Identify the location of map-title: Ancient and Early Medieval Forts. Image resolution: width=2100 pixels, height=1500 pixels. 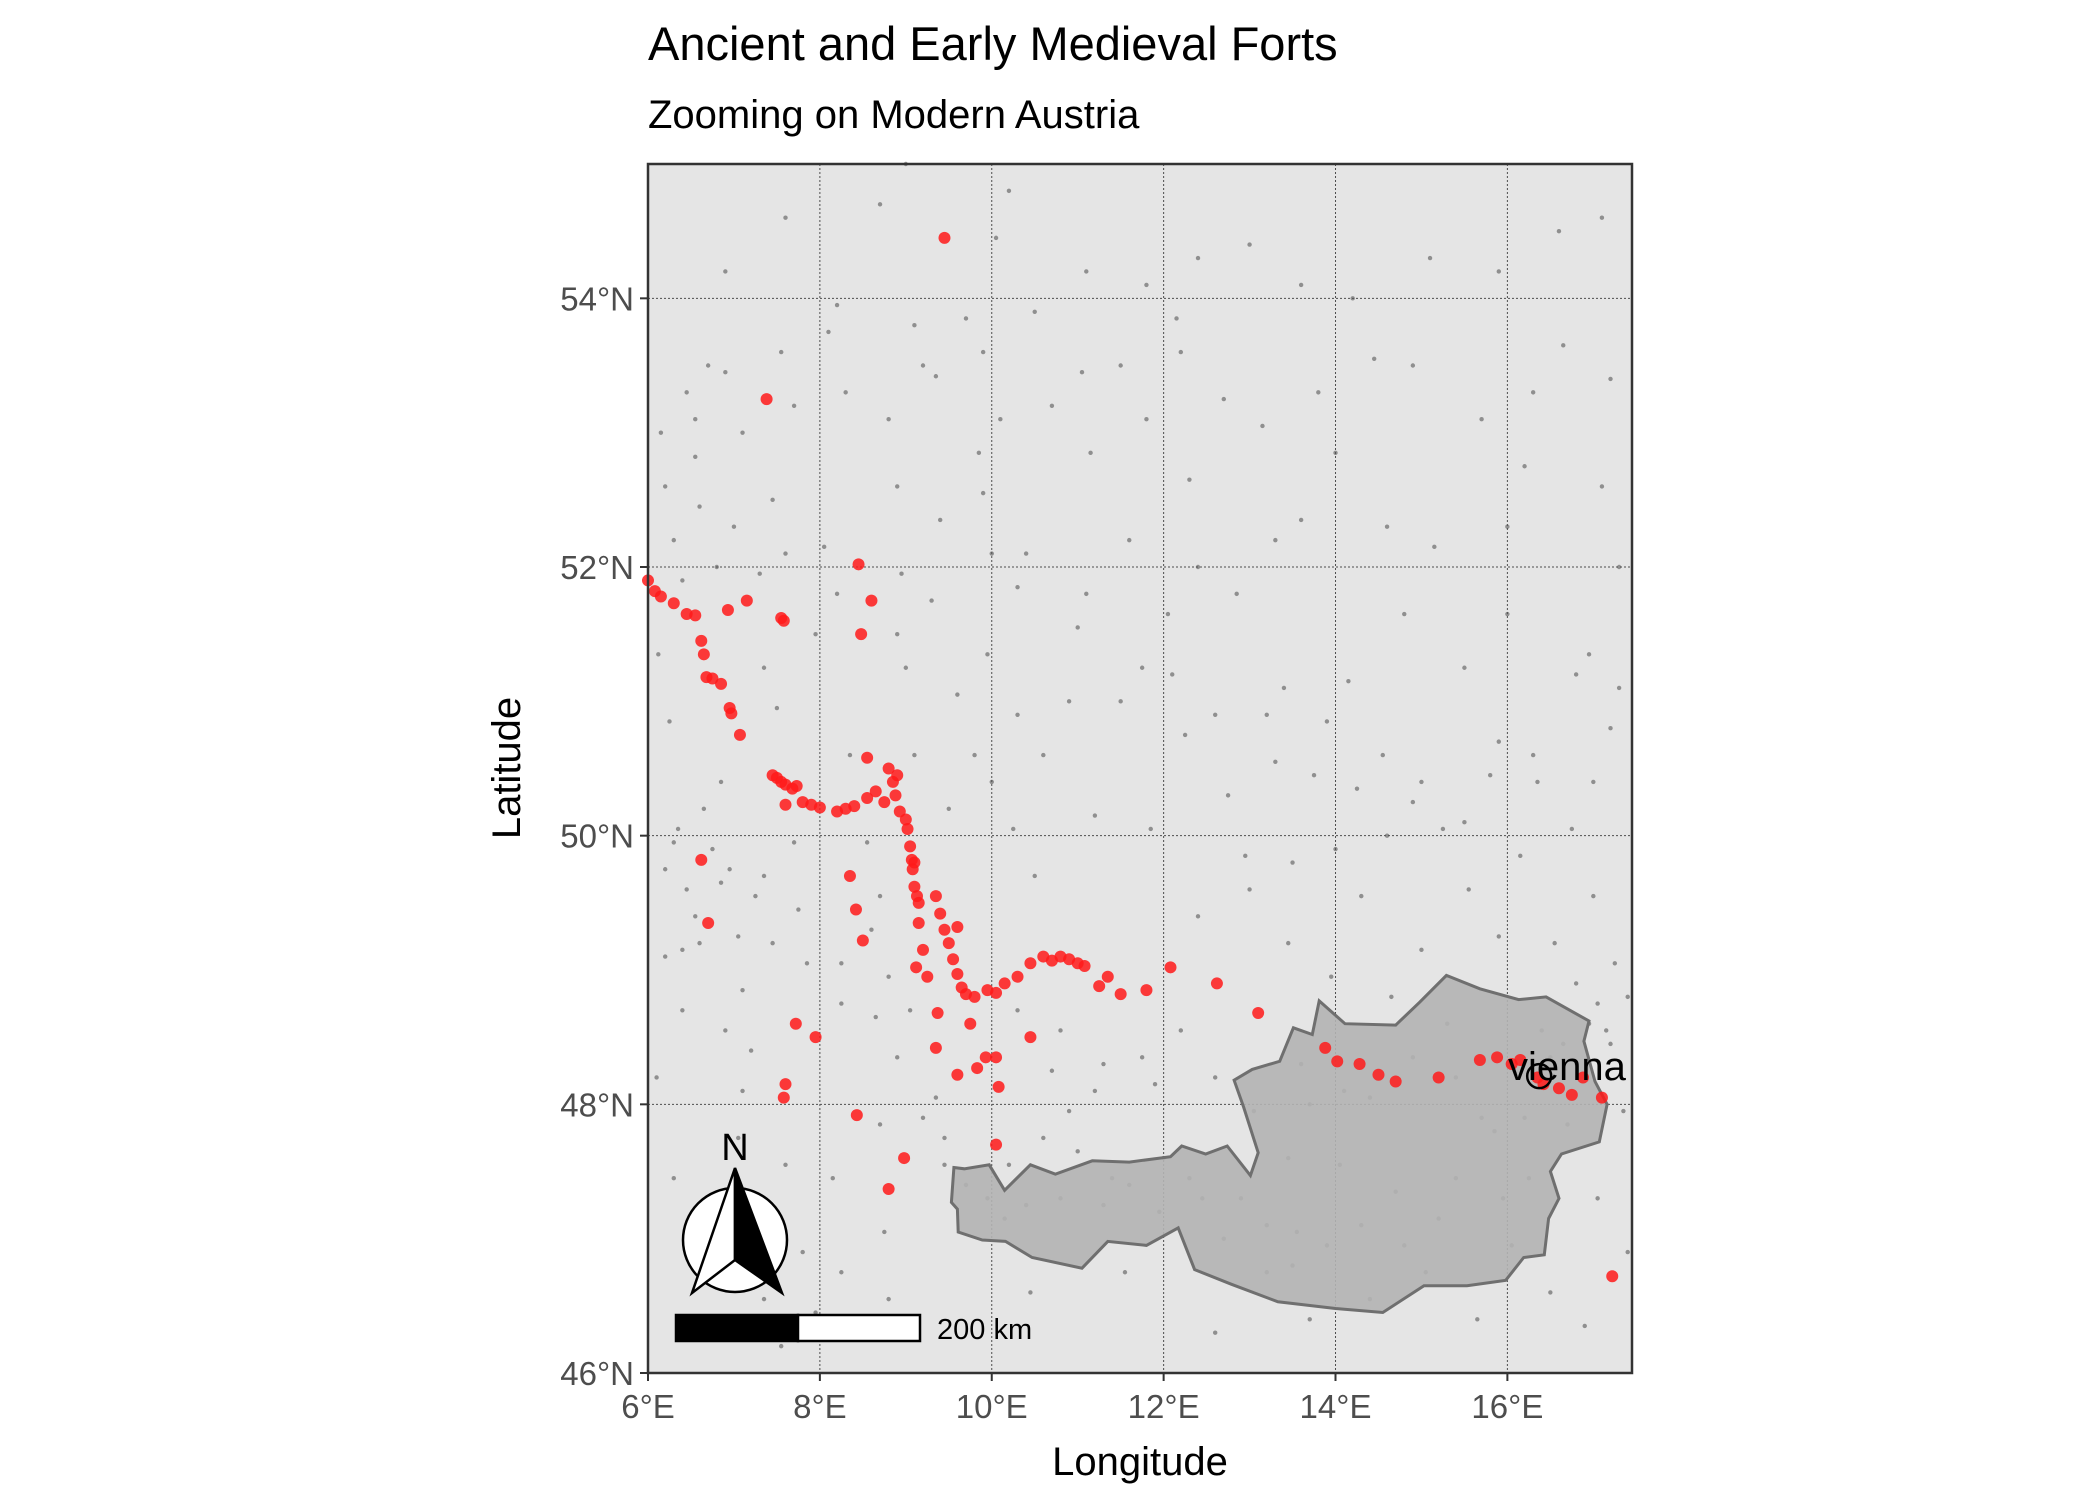
(993, 43).